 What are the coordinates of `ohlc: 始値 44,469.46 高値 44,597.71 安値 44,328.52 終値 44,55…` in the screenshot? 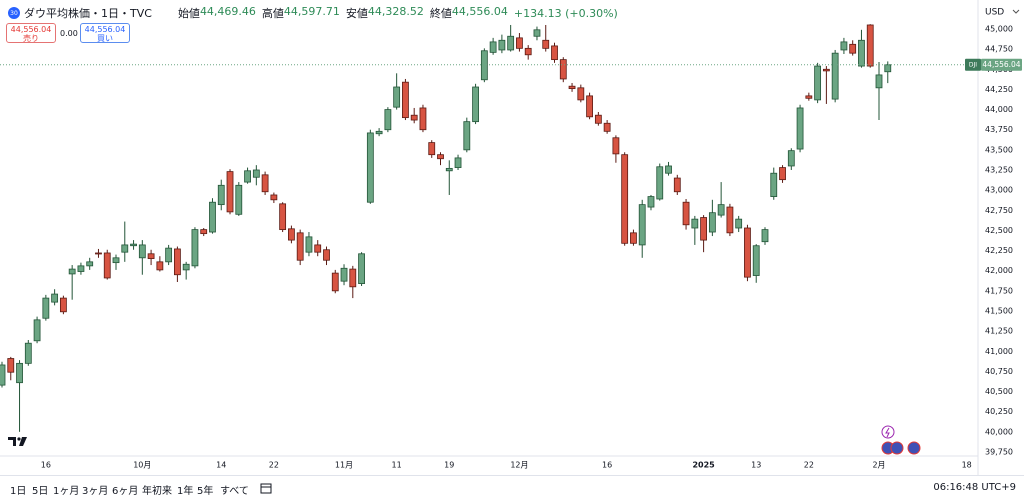 It's located at (342, 13).